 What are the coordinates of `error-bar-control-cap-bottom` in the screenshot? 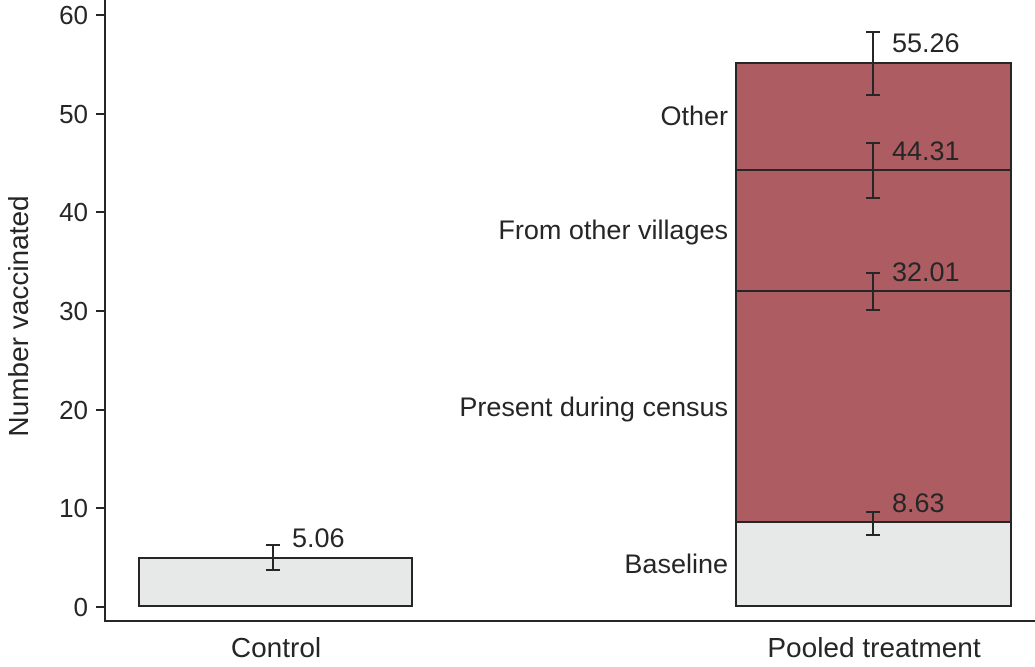 It's located at (273, 569).